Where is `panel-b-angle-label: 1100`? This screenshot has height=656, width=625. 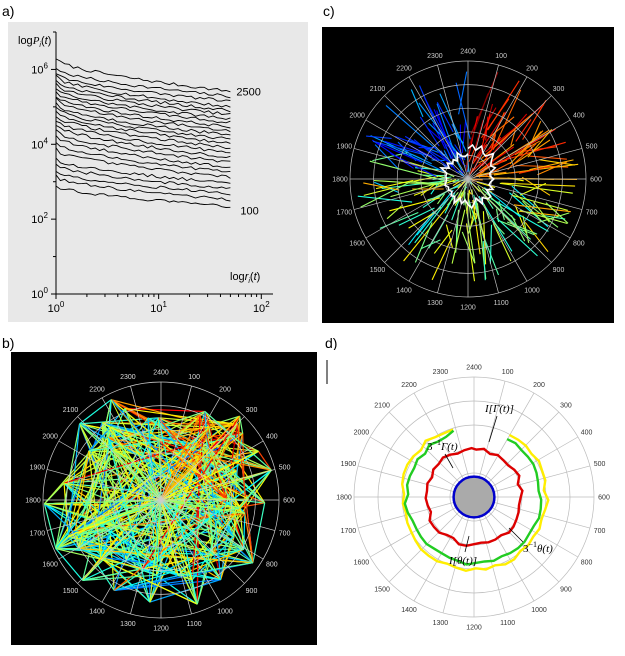 panel-b-angle-label: 1100 is located at coordinates (194, 624).